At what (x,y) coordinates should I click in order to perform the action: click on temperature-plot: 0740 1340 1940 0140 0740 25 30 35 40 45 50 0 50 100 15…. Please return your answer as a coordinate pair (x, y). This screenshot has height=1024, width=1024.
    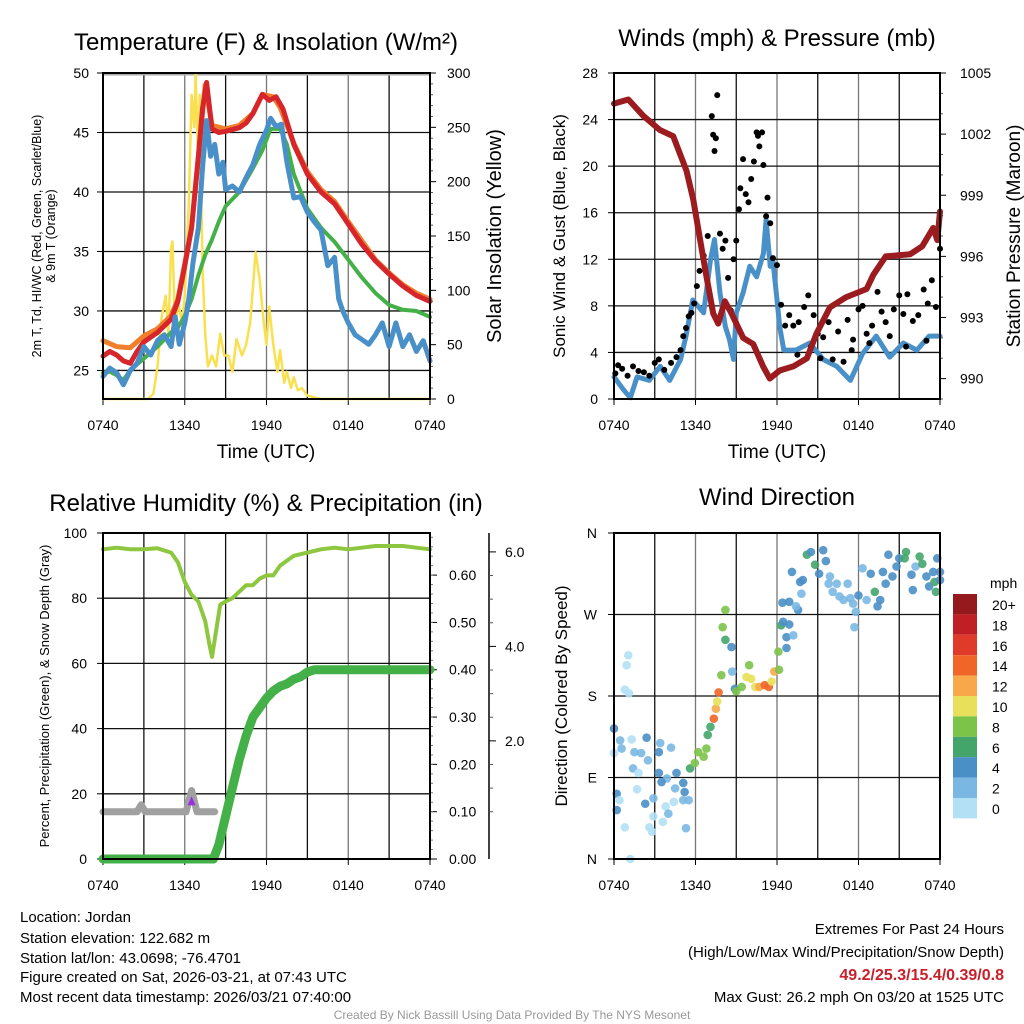
    Looking at the image, I should click on (271, 249).